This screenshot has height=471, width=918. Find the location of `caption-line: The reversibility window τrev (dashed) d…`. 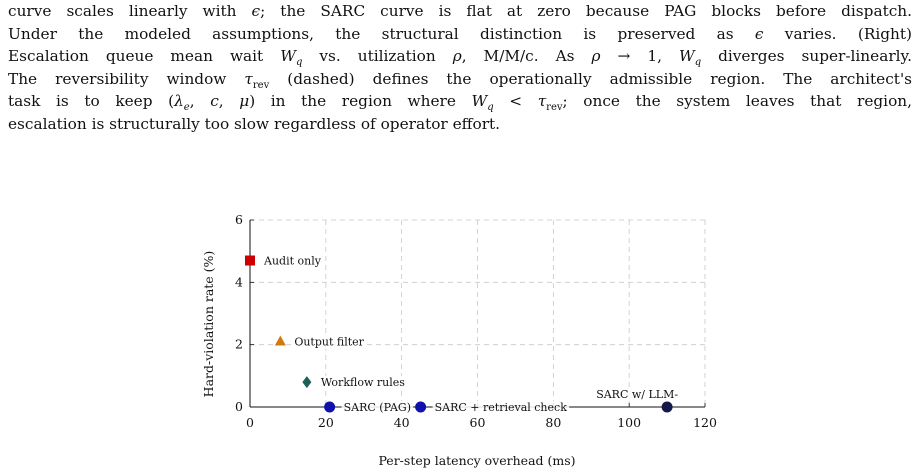

caption-line: The reversibility window τrev (dashed) d… is located at coordinates (460, 80).